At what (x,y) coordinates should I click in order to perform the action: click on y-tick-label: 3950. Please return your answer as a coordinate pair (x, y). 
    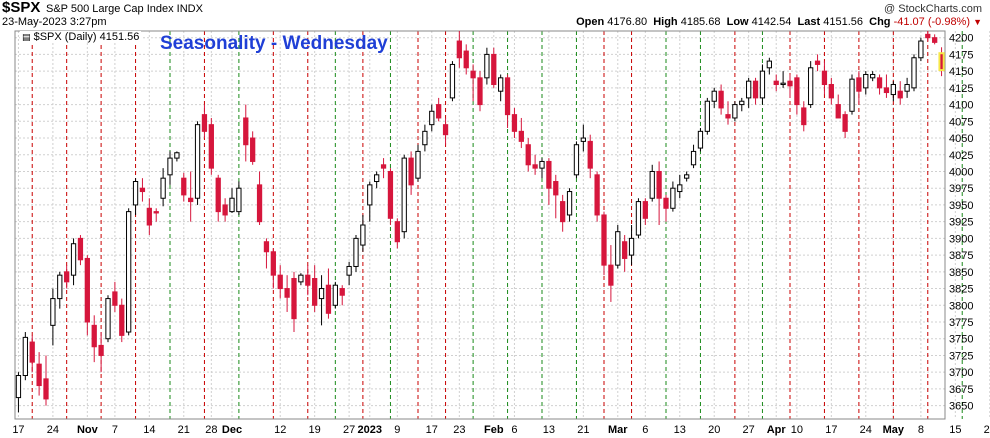
    Looking at the image, I should click on (961, 206).